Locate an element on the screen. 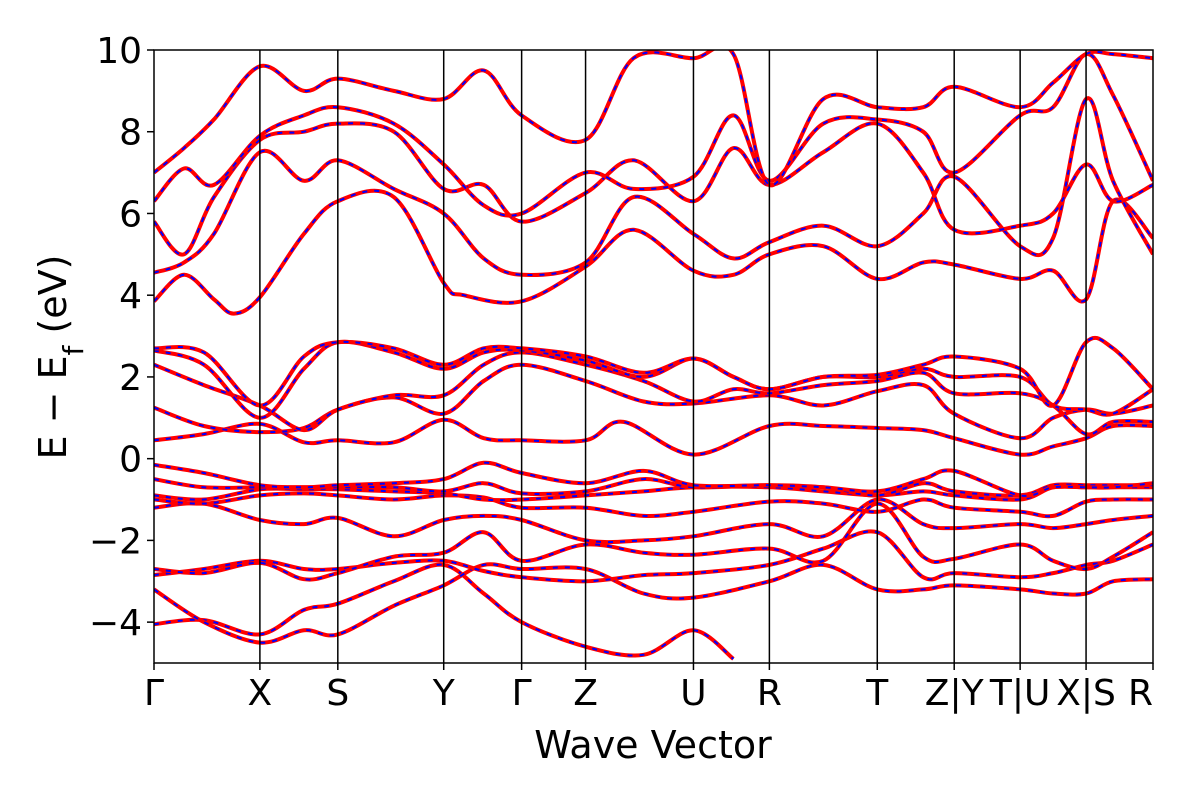 This screenshot has width=1200, height=800. y-axis: −4 −2 0 2 4 6 8 10 is located at coordinates (121, 337).